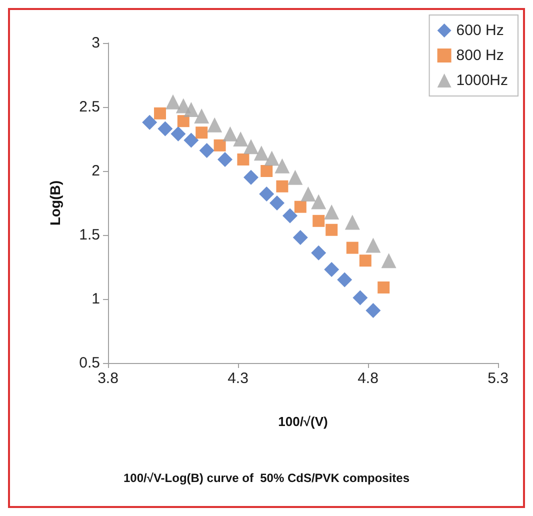 The width and height of the screenshot is (533, 516). What do you see at coordinates (482, 80) in the screenshot?
I see `legend-label: 1000Hz` at bounding box center [482, 80].